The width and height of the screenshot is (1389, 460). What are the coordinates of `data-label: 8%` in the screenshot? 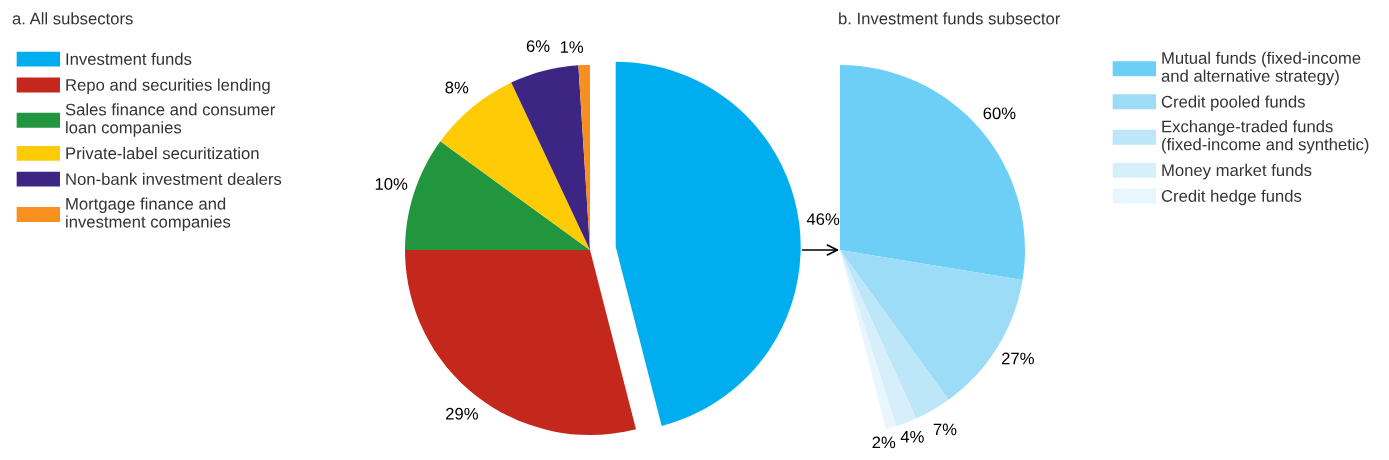 It's located at (457, 87).